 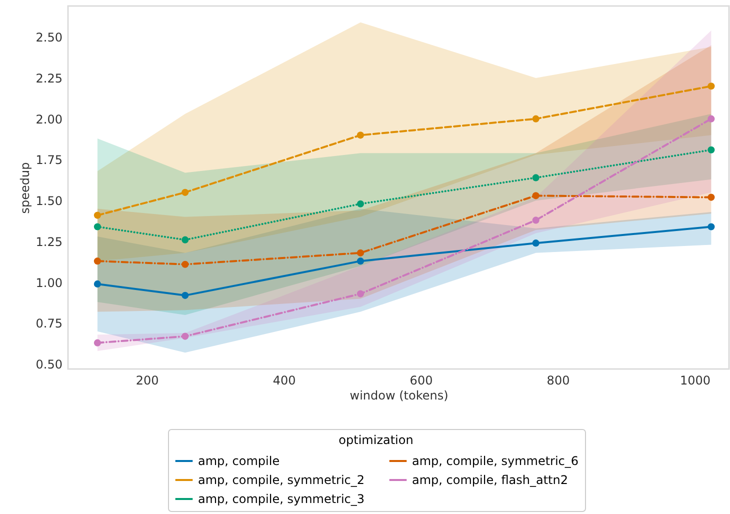 I want to click on legend-label: amp, compile, symmetric_6, so click(x=495, y=461).